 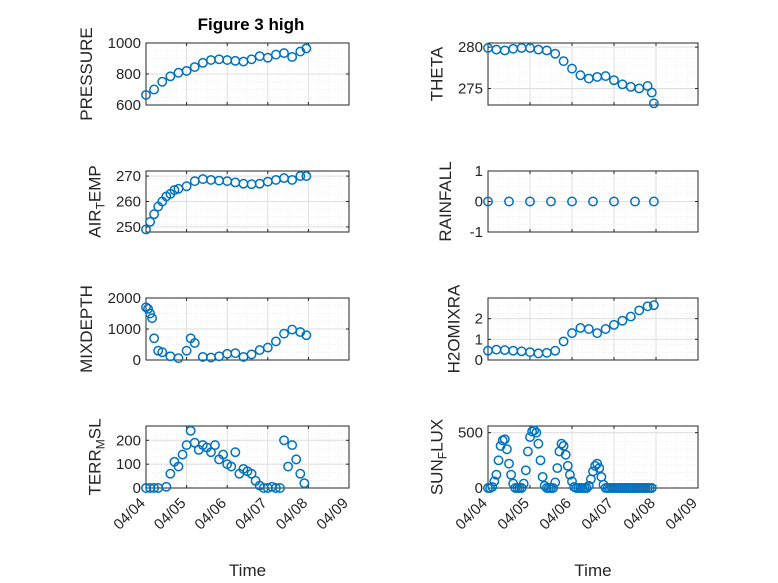 What do you see at coordinates (445, 201) in the screenshot?
I see `y-axis-label: RAINFALL` at bounding box center [445, 201].